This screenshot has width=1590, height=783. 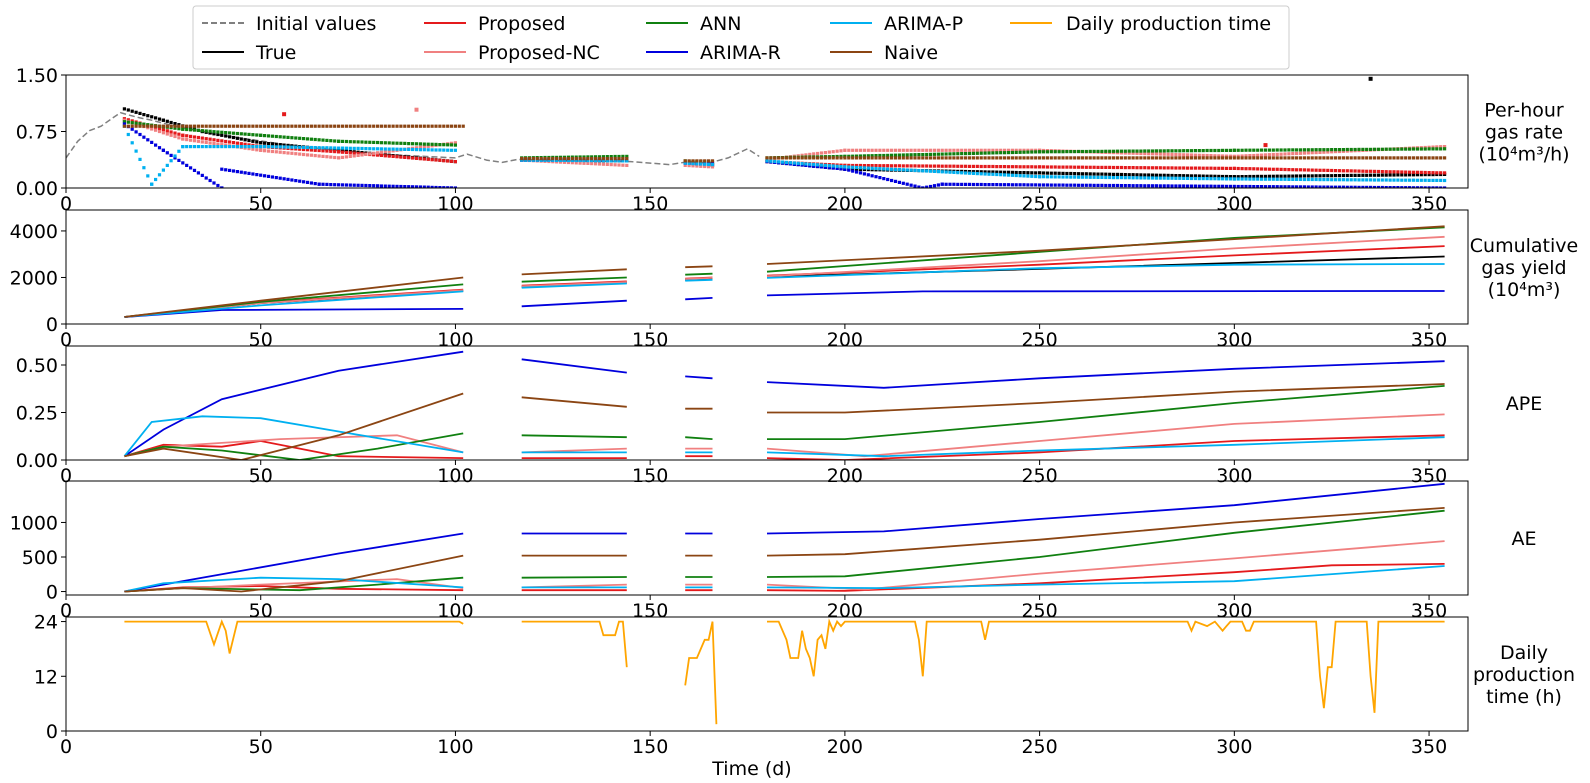 I want to click on series-naive-rate-points, so click(x=784, y=143).